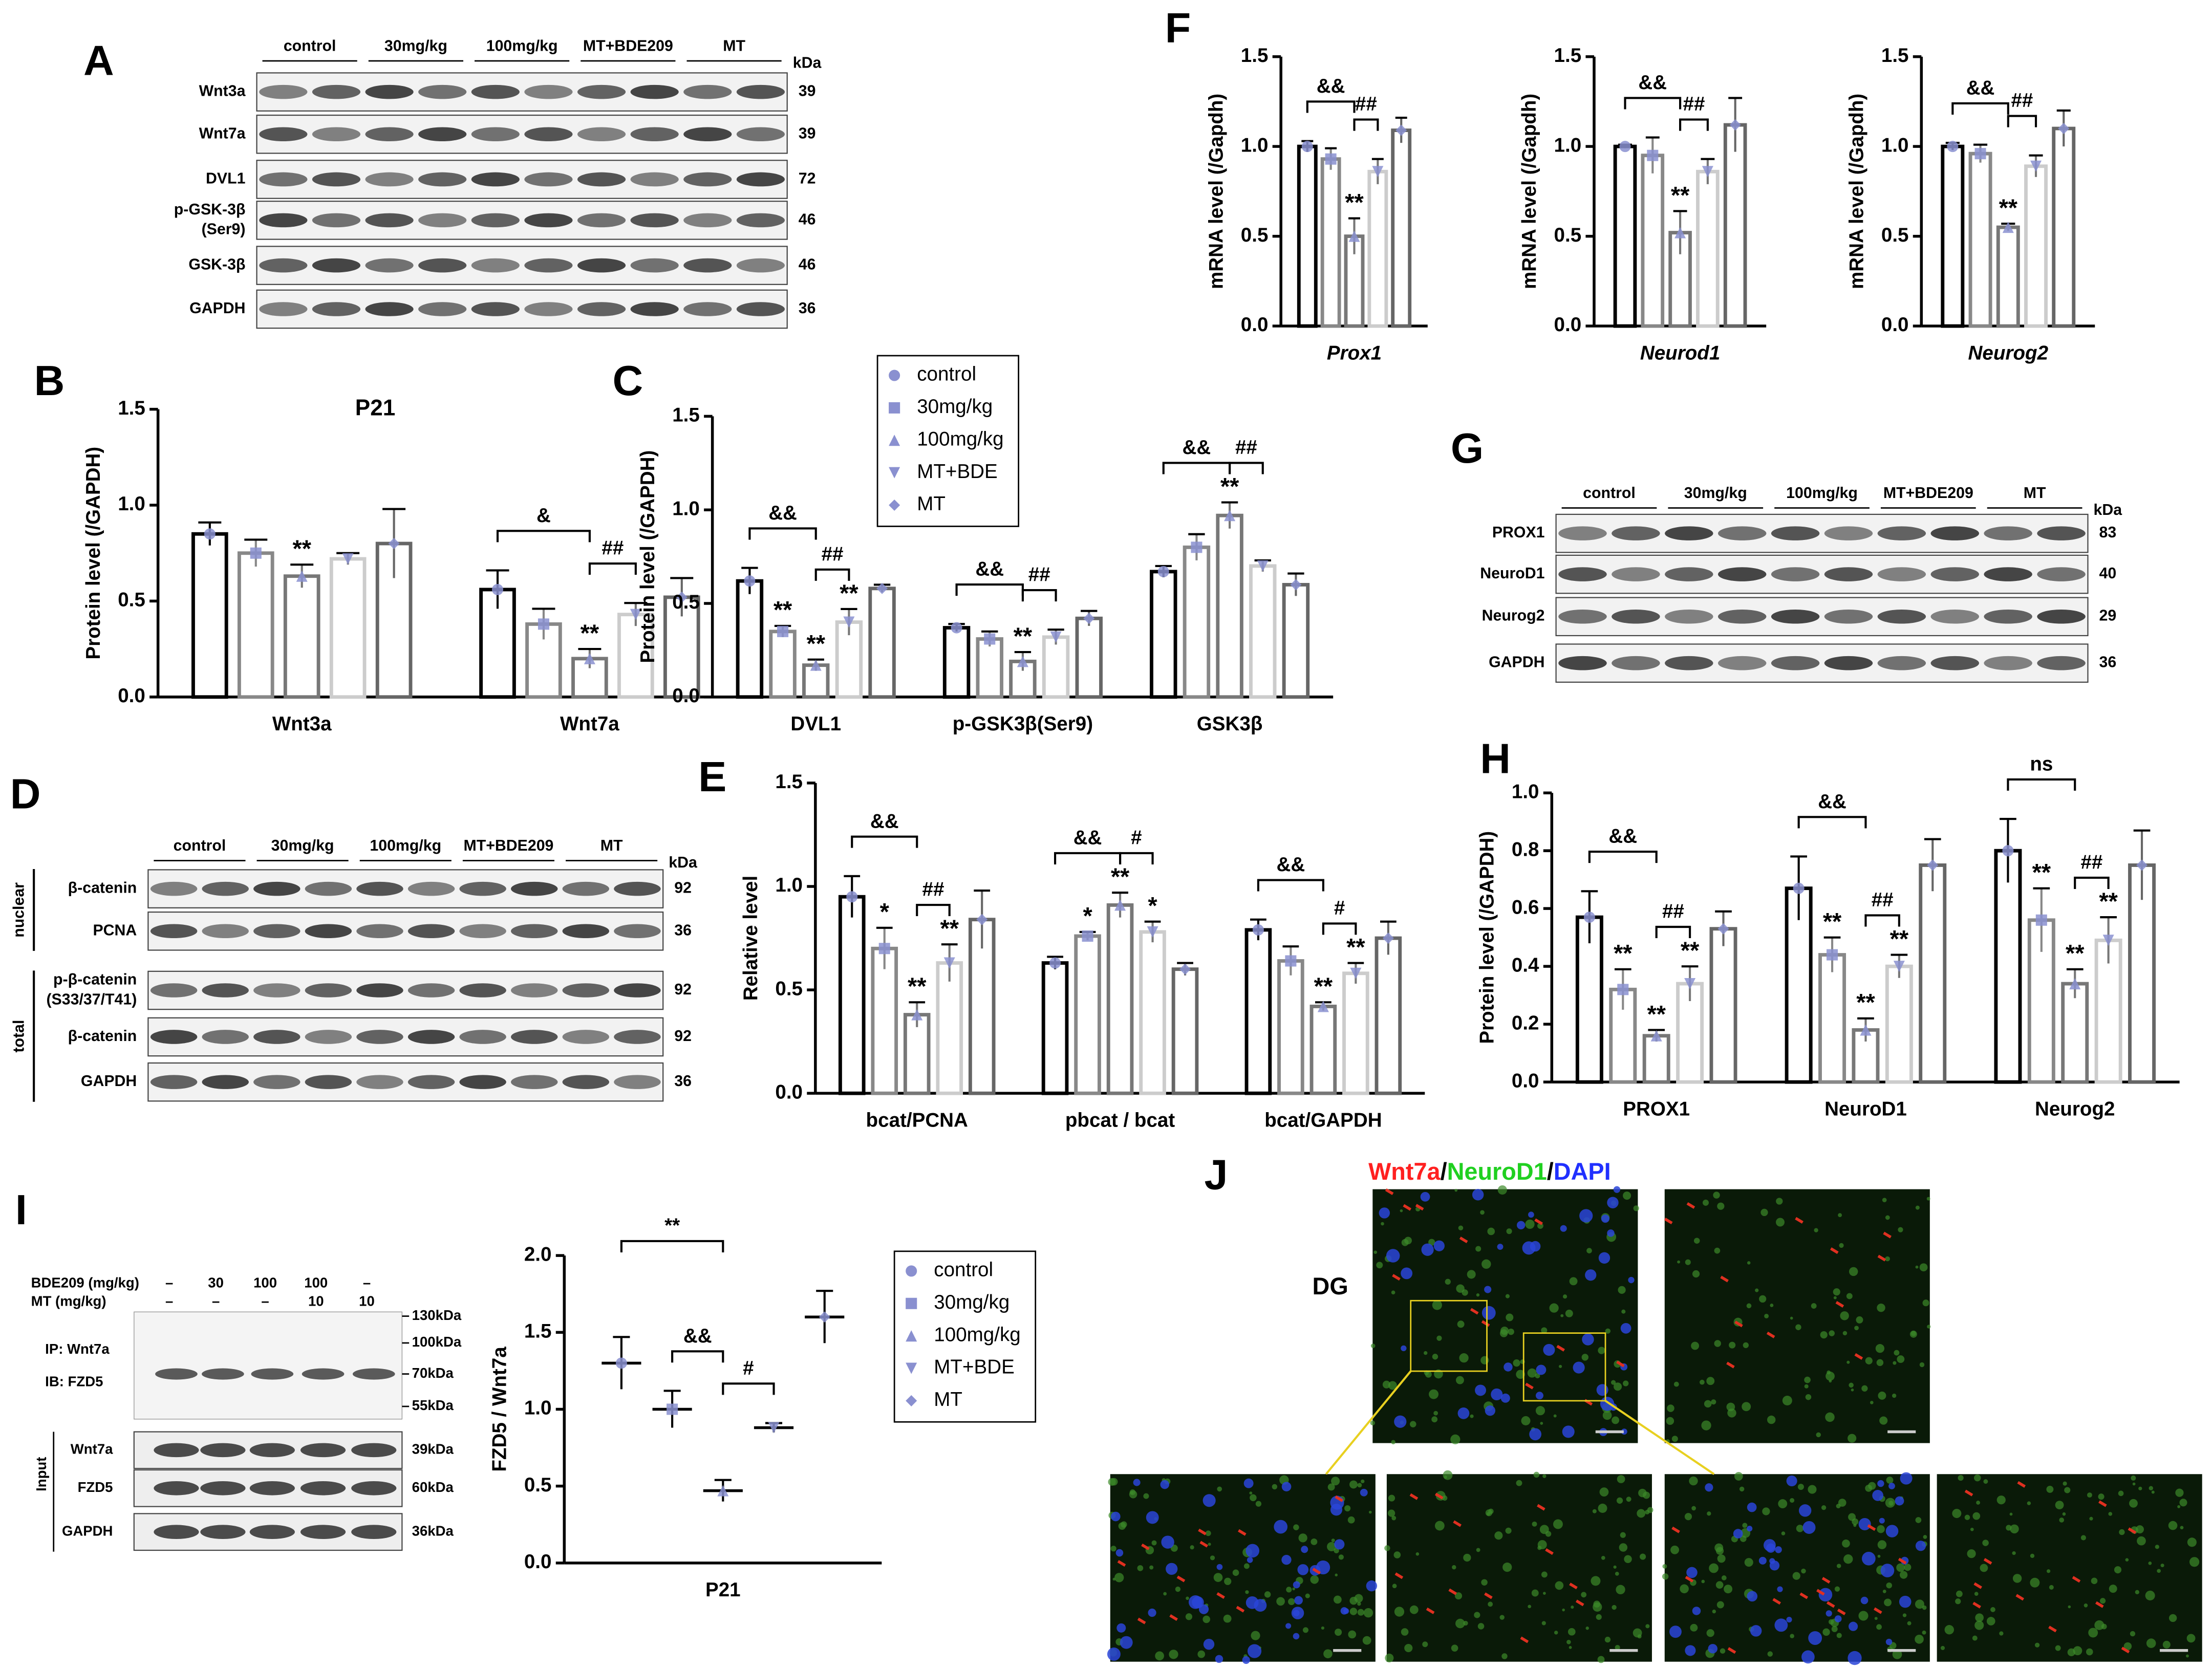 The image size is (2212, 1669). Describe the element at coordinates (437, 1315) in the screenshot. I see `marker-label: 130kDa` at that location.